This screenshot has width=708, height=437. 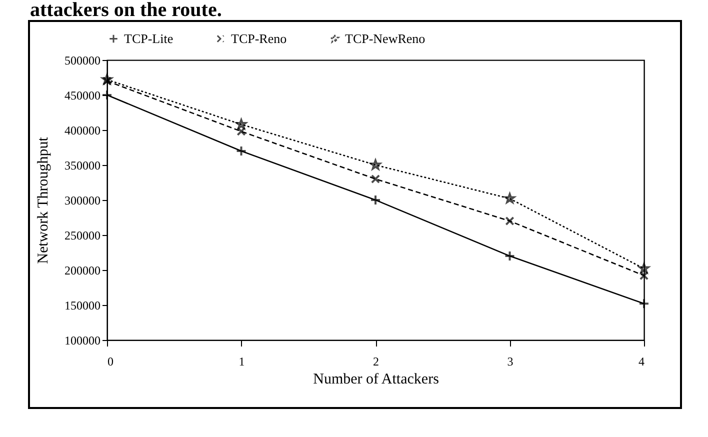 I want to click on y-tick-label: 400000, so click(x=82, y=131).